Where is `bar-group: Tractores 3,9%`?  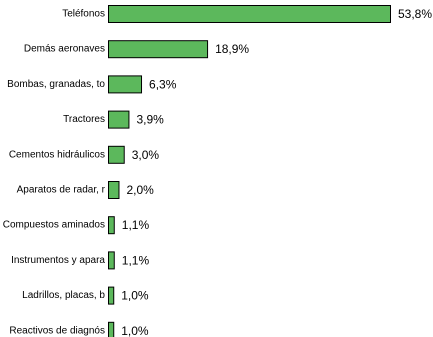
bar-group: Tractores 3,9% is located at coordinates (113, 119).